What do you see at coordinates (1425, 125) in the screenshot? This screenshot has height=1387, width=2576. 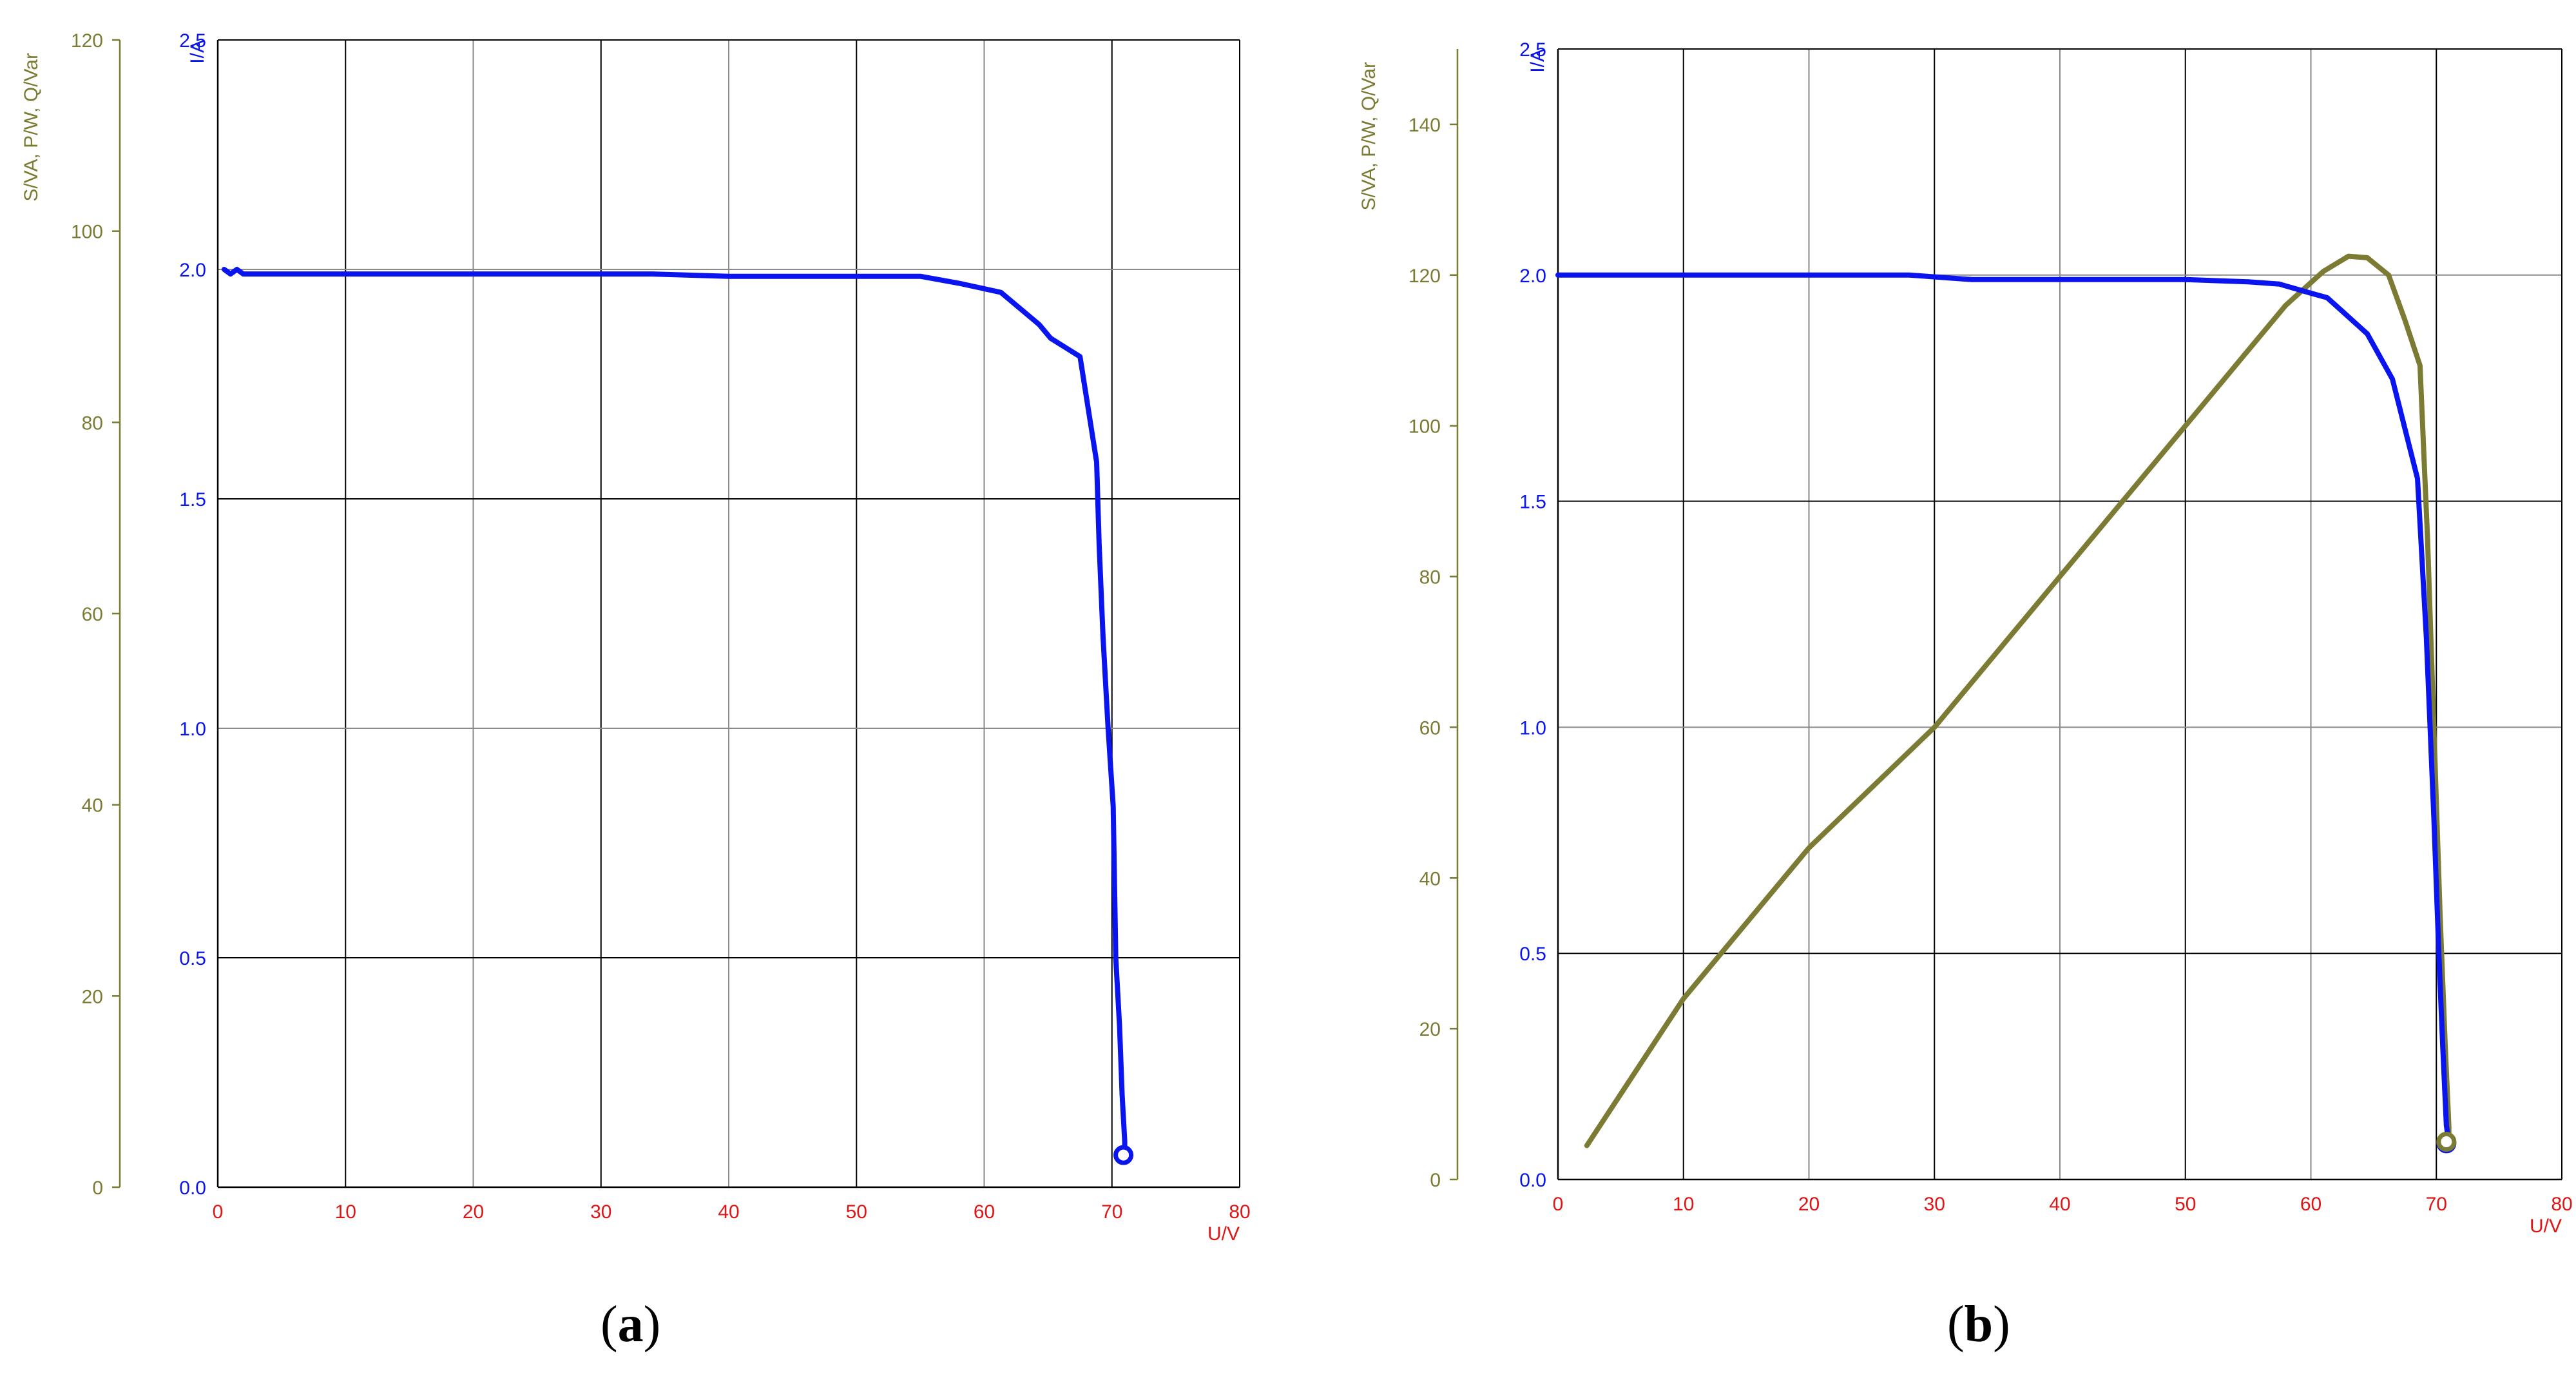 I see `power-tick-label: 140` at bounding box center [1425, 125].